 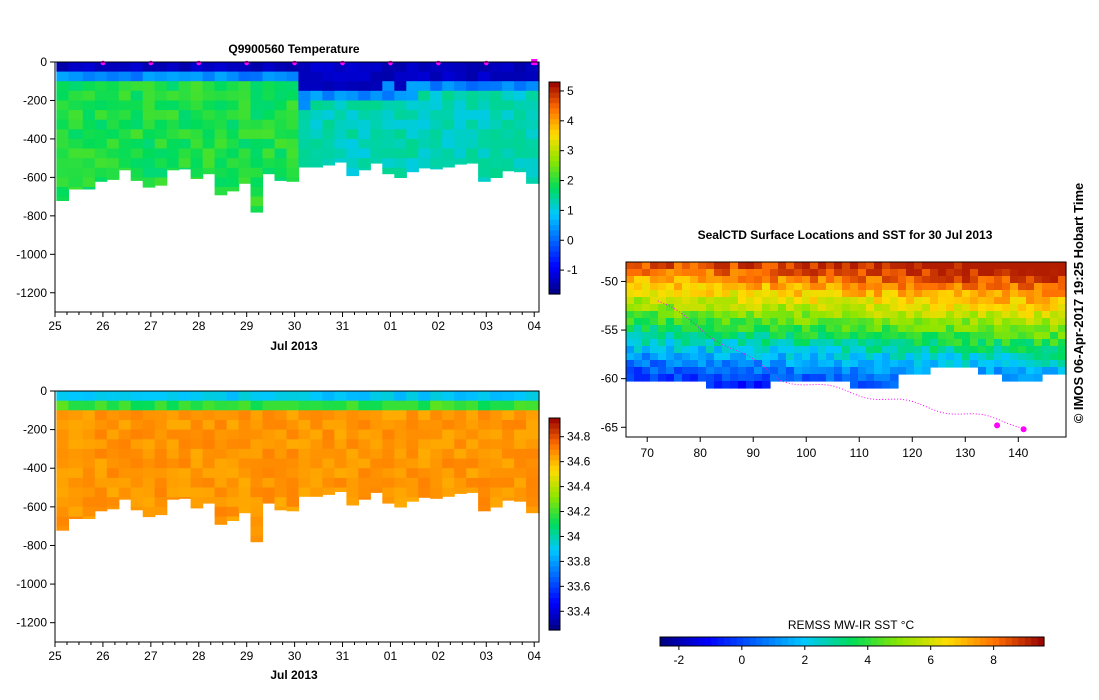 I want to click on sst-colorbar-tick-label: 6, so click(x=930, y=660).